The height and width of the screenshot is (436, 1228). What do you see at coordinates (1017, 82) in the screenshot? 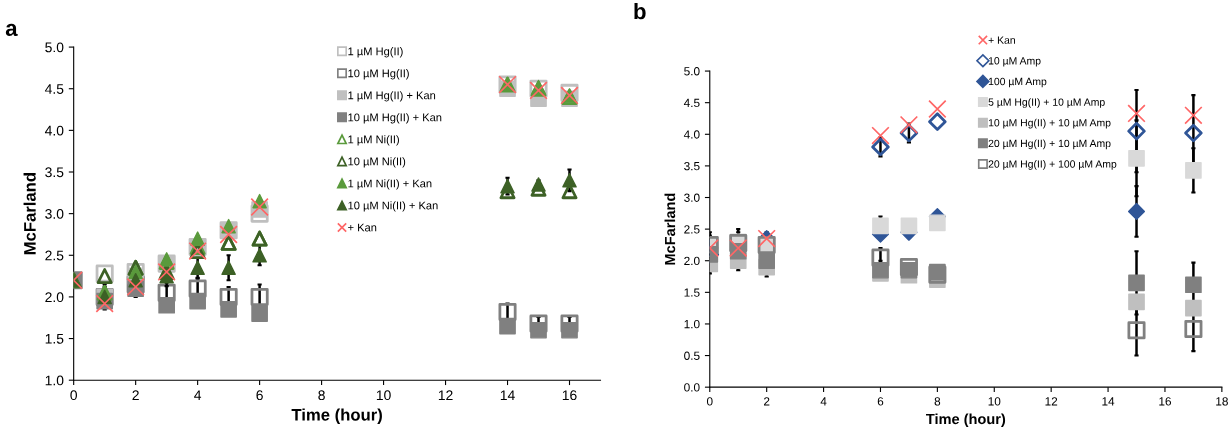
I see `legend-label: 100 µM Amp` at bounding box center [1017, 82].